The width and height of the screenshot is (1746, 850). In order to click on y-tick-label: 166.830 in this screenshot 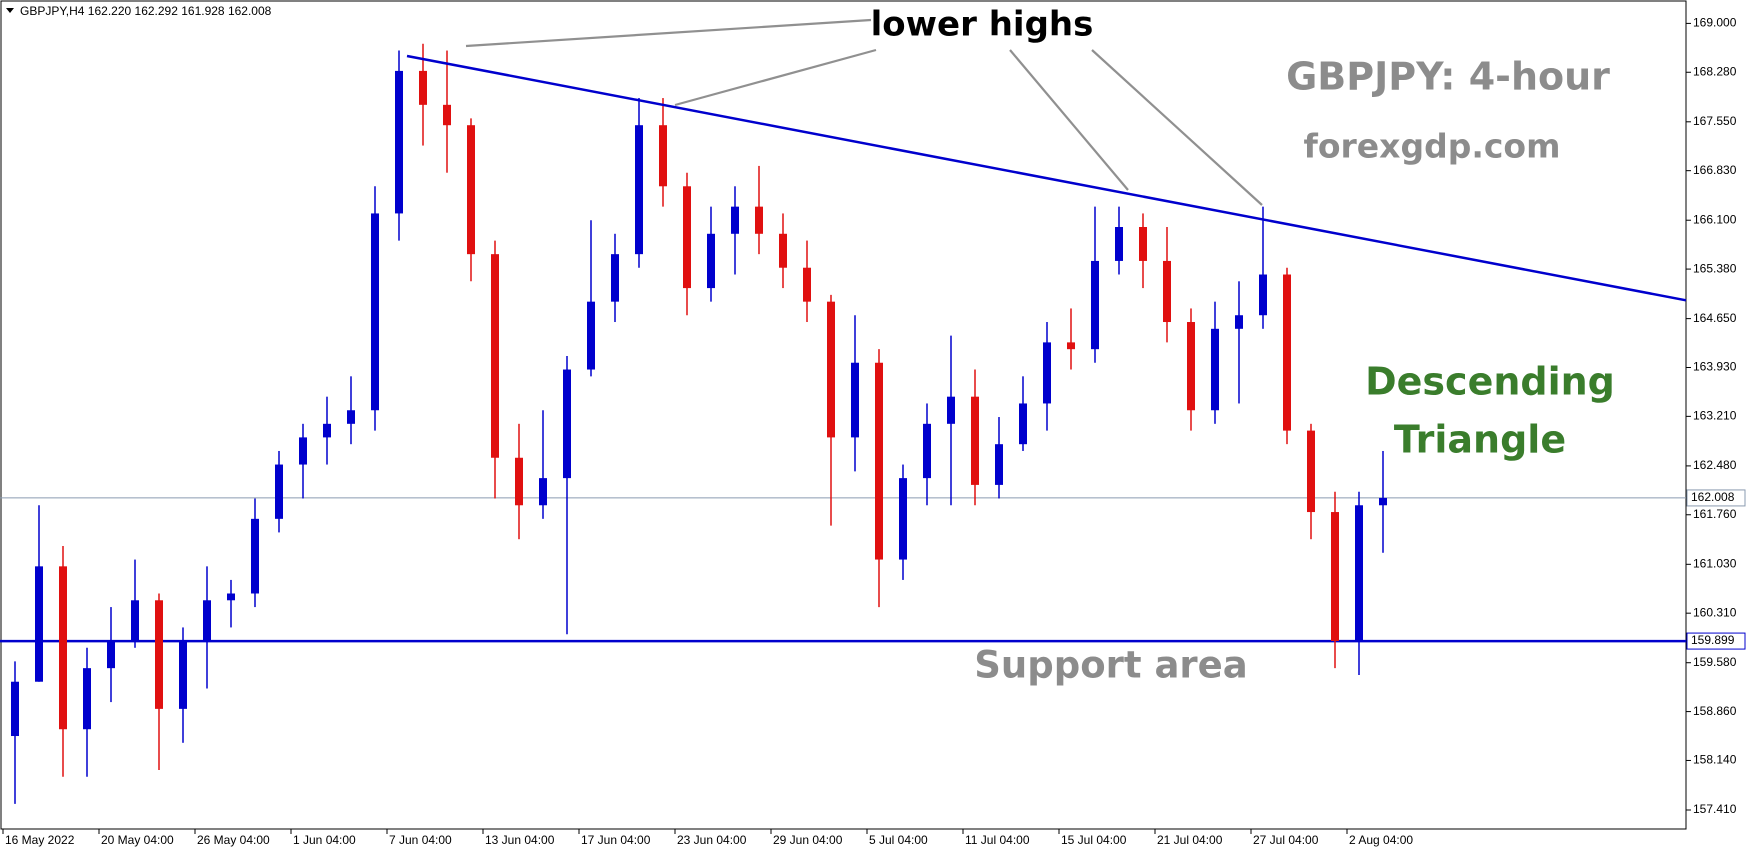, I will do `click(1715, 170)`.